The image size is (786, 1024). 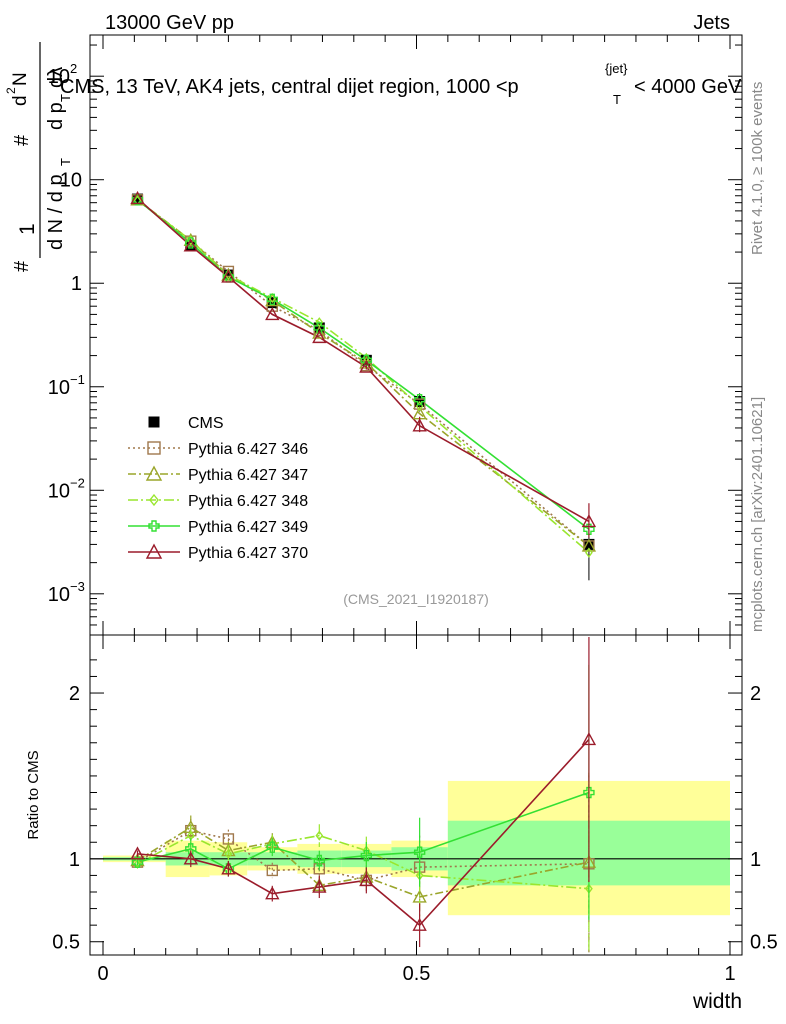 What do you see at coordinates (56, 116) in the screenshot?
I see `y-label-dp: d p` at bounding box center [56, 116].